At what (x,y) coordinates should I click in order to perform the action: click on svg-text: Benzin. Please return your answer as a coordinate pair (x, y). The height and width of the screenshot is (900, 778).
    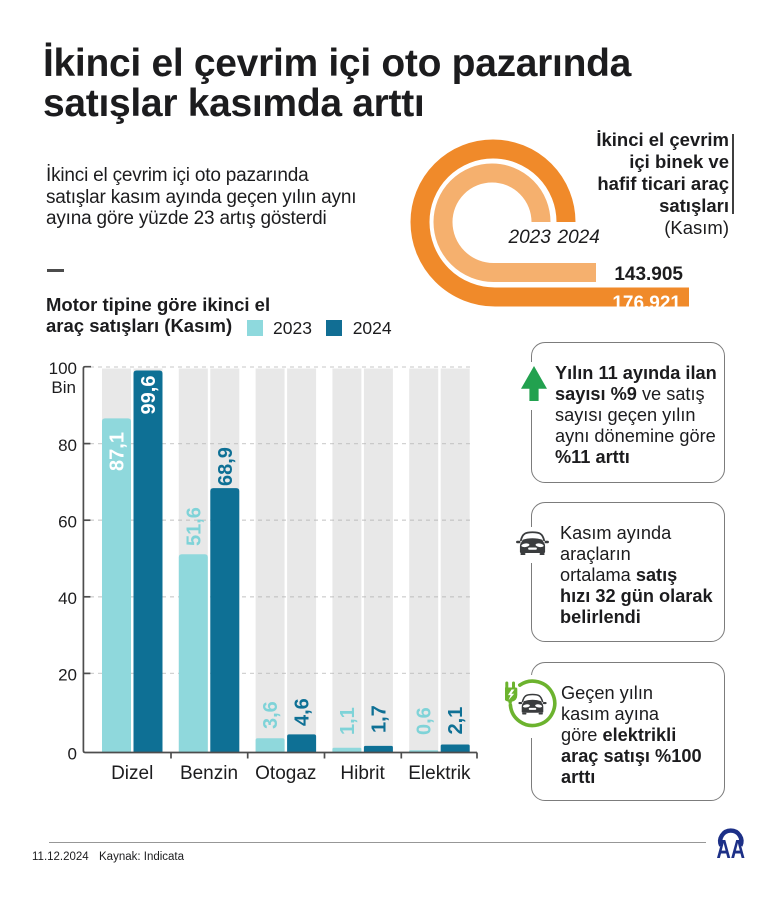
    Looking at the image, I should click on (209, 773).